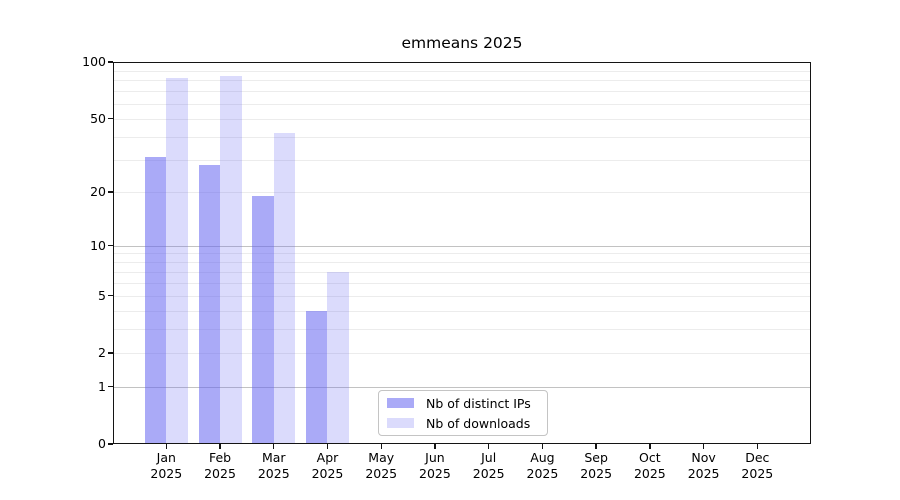 Image resolution: width=900 pixels, height=500 pixels. Describe the element at coordinates (102, 386) in the screenshot. I see `y-tick-label: 1` at that location.